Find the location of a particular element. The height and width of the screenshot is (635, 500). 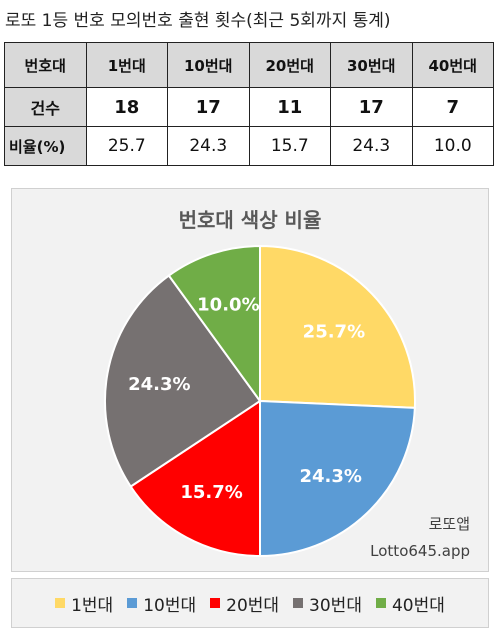

legend-item: 20번대 is located at coordinates (244, 603).